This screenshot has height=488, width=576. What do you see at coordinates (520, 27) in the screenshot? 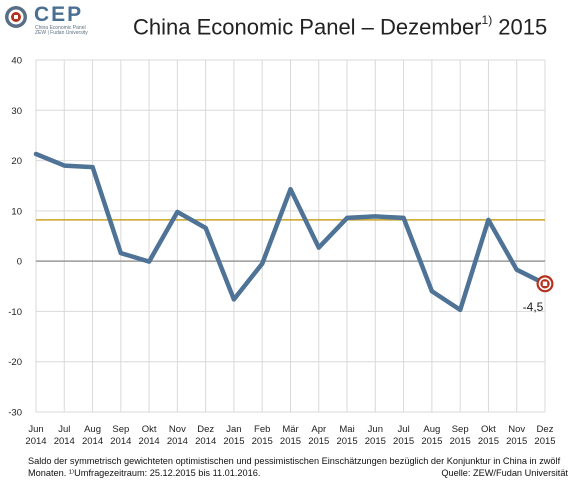
I see `chart-title-year: 2015` at bounding box center [520, 27].